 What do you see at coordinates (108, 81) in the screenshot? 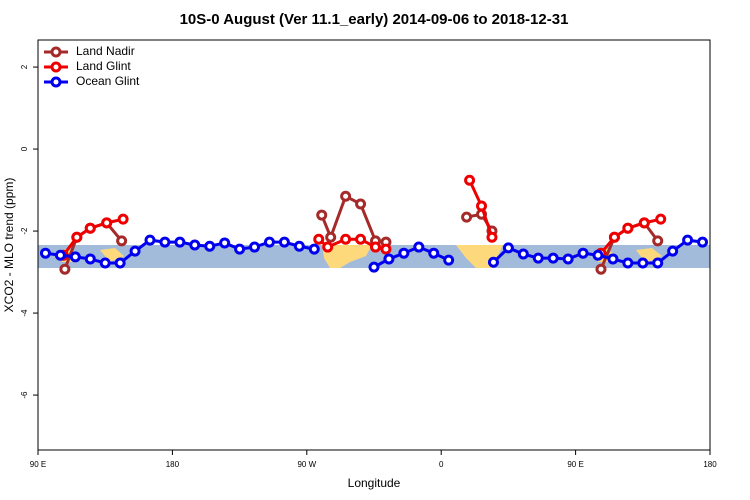
I see `legend-label: Ocean Glint` at bounding box center [108, 81].